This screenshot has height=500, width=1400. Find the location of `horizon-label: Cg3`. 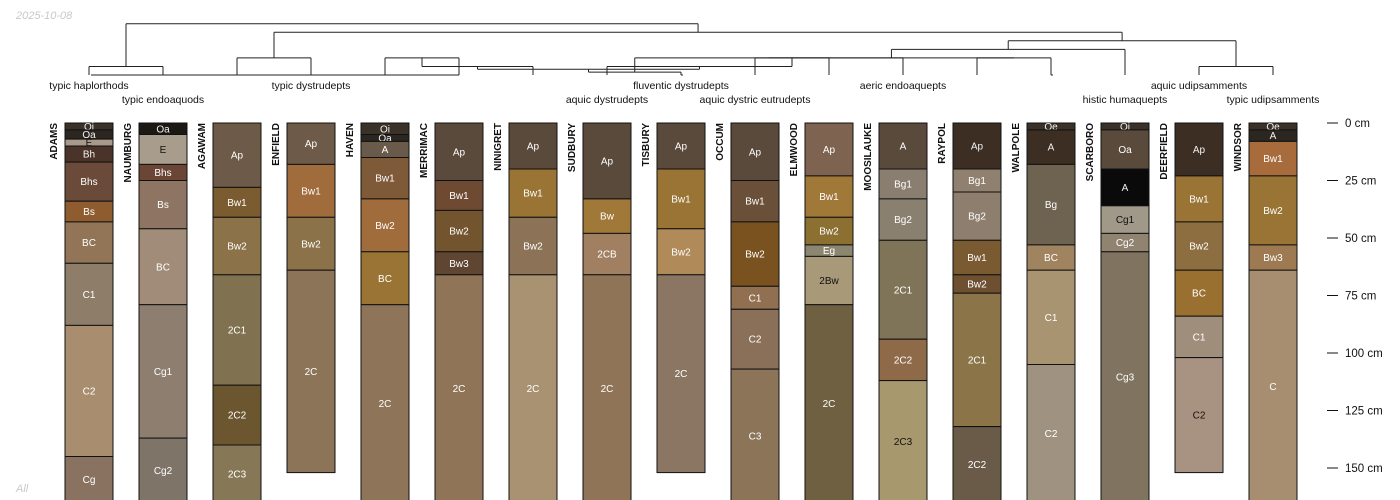

horizon-label: Cg3 is located at coordinates (1125, 378).